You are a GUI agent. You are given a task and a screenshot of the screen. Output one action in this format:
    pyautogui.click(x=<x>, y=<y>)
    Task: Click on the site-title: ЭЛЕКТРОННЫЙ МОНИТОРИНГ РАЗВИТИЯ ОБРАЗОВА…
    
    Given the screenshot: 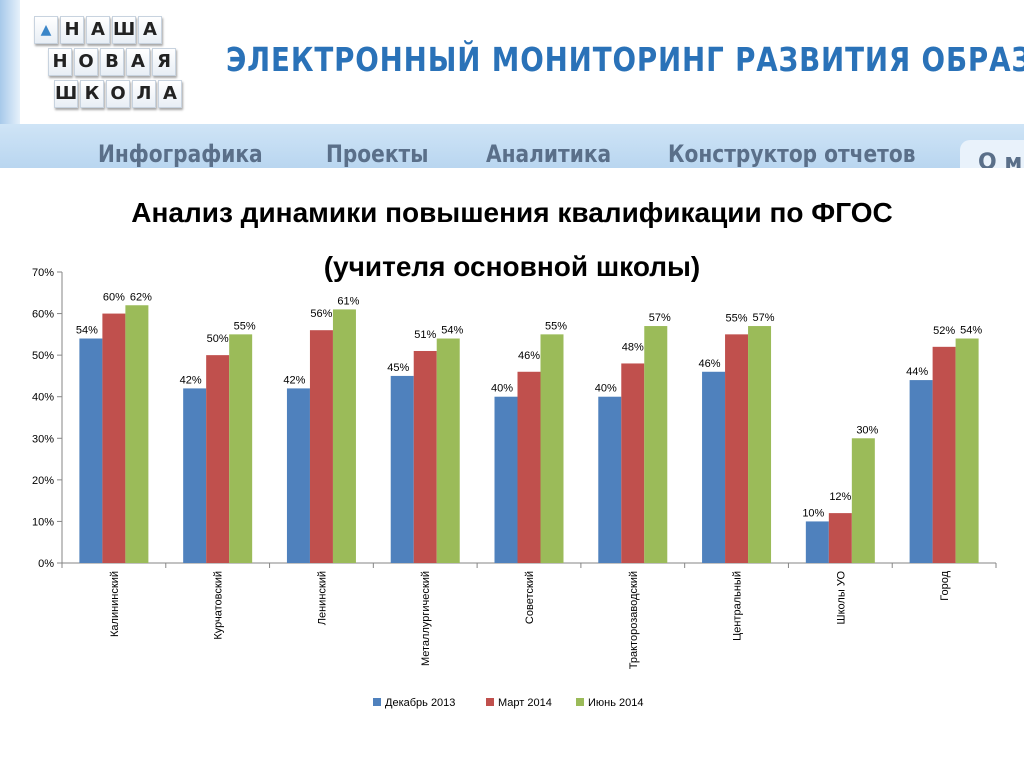 What is the action you would take?
    pyautogui.click(x=625, y=59)
    